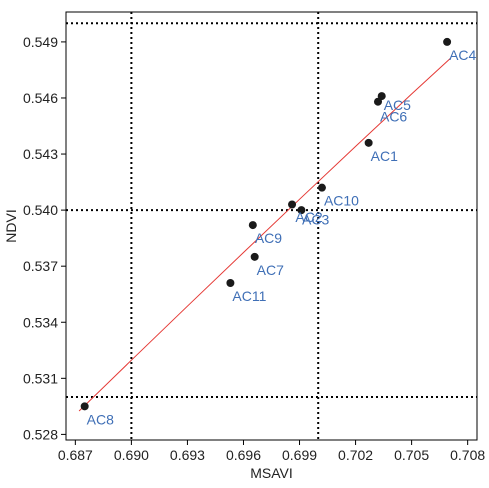  What do you see at coordinates (40, 42) in the screenshot?
I see `y-tick-label: 0.549` at bounding box center [40, 42].